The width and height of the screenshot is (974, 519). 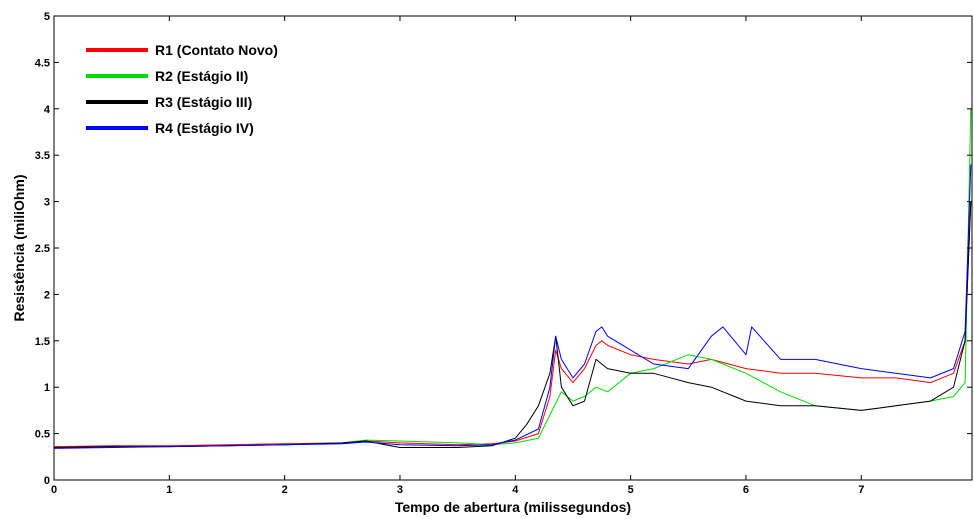 I want to click on y-tick-label: 0, so click(x=47, y=481).